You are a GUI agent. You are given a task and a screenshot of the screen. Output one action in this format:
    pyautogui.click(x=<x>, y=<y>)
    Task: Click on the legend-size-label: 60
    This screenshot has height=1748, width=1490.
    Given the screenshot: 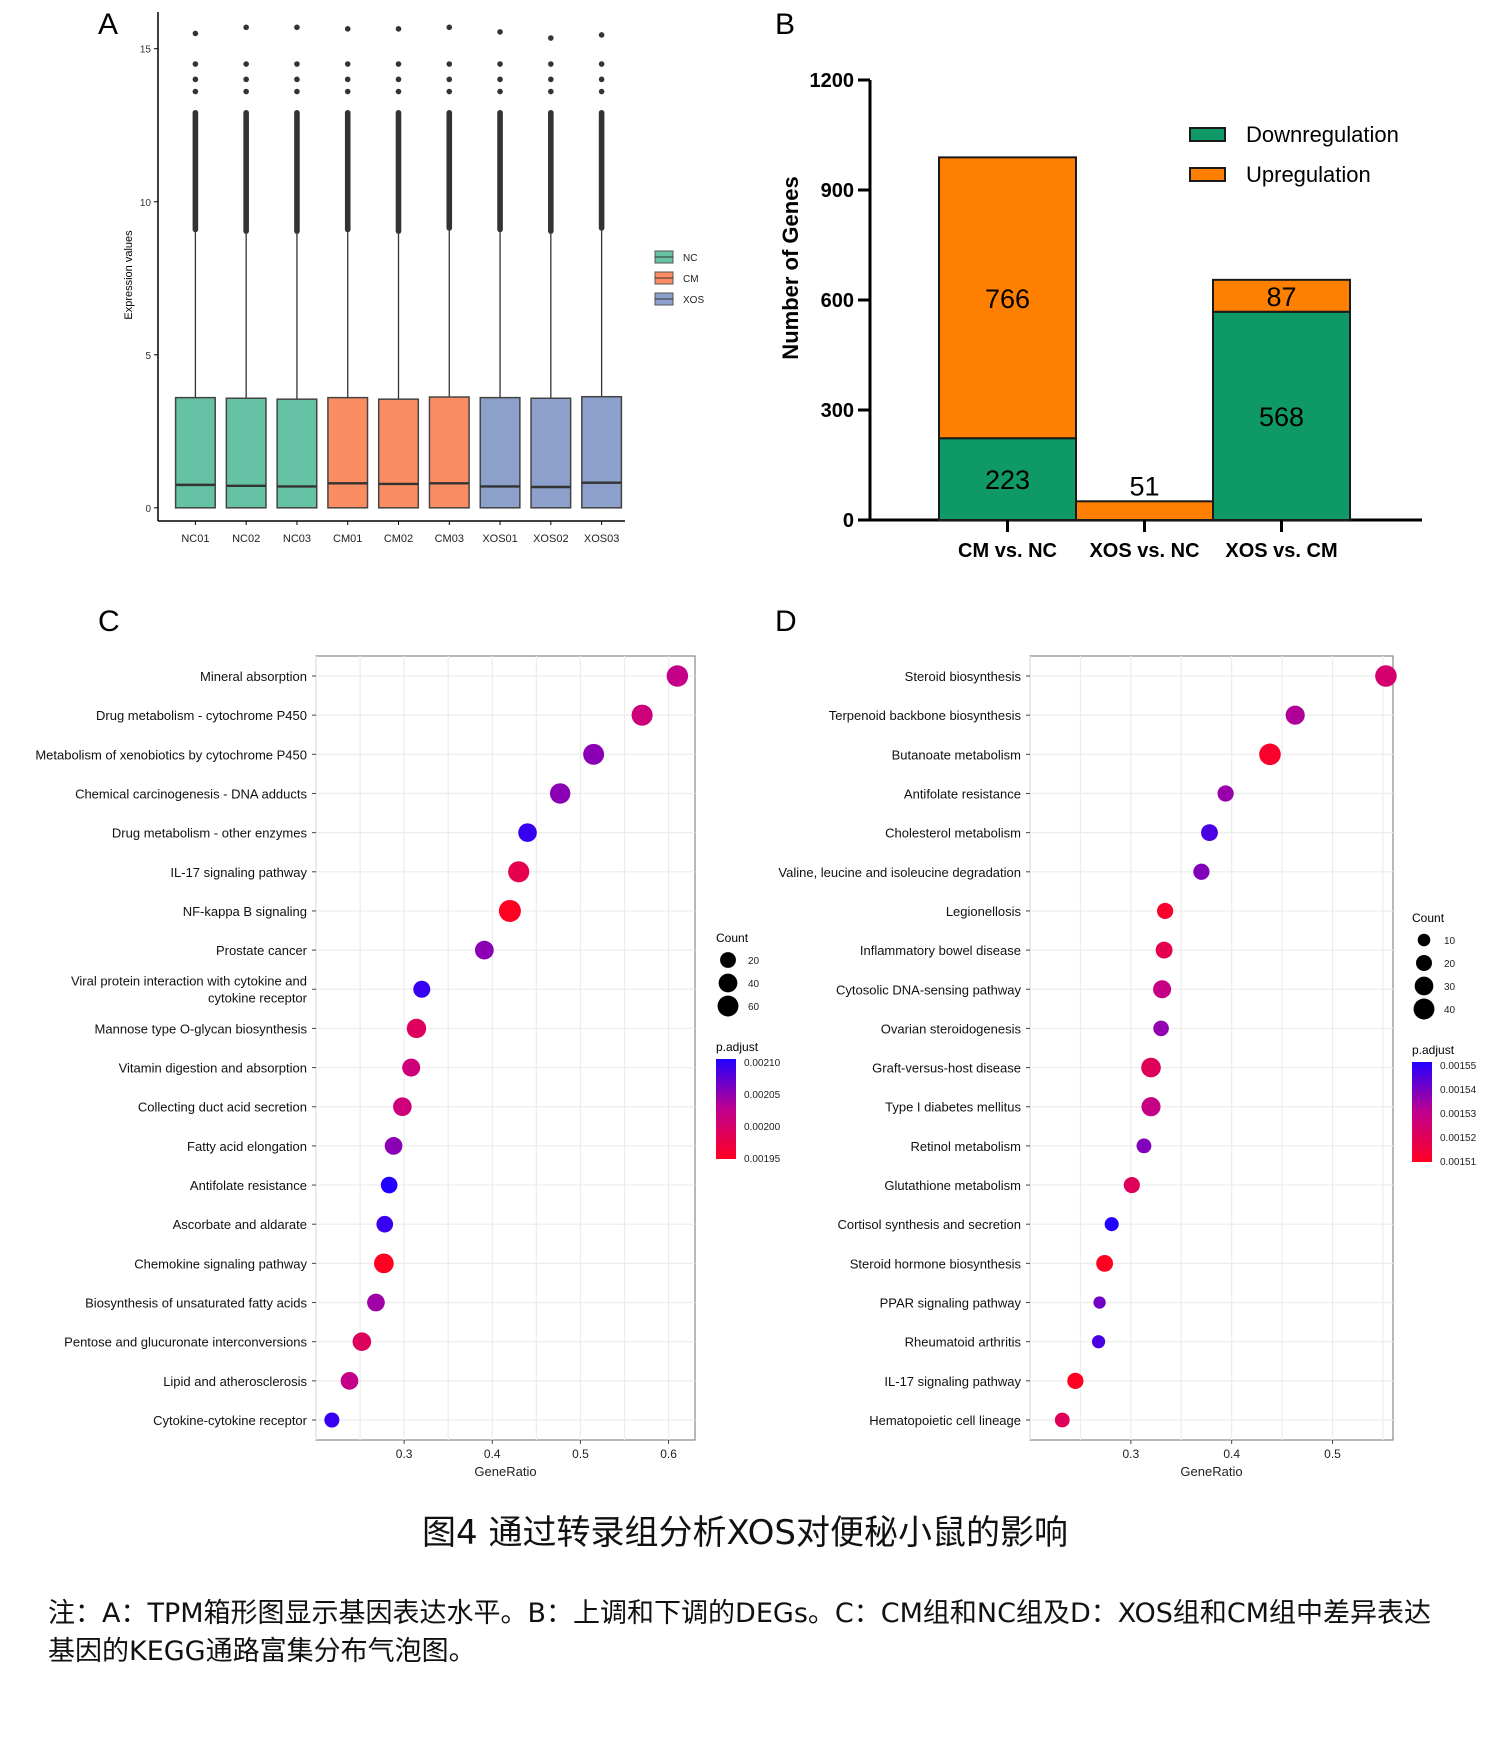 What is the action you would take?
    pyautogui.click(x=754, y=1007)
    